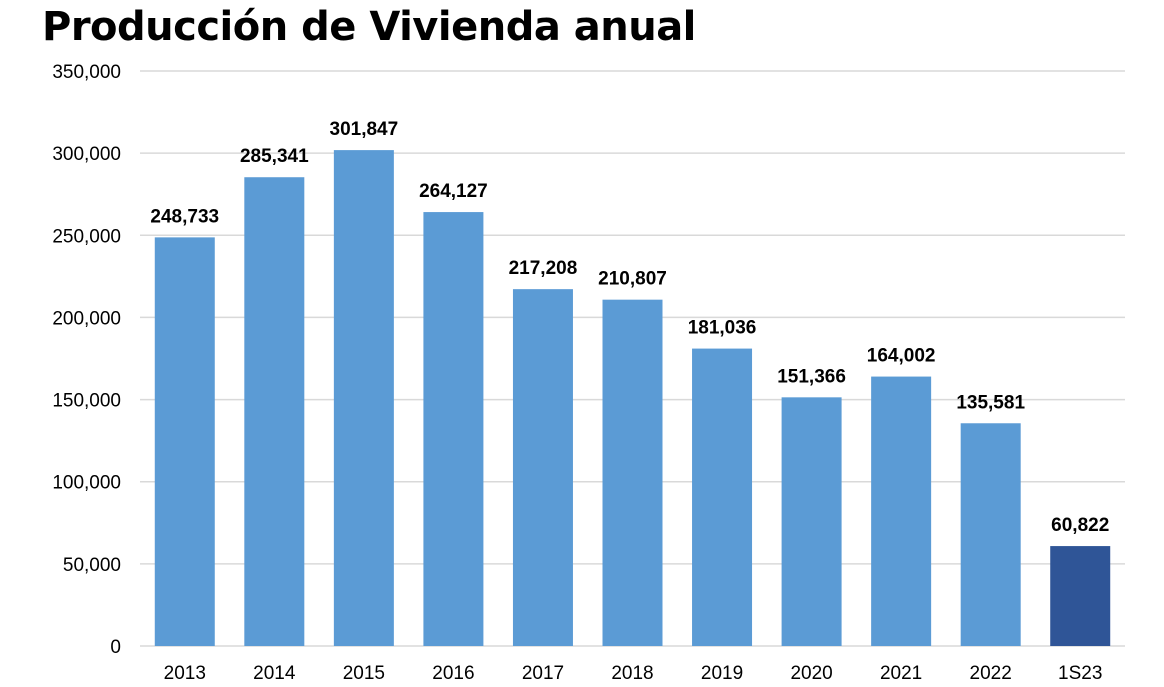 This screenshot has height=687, width=1164. Describe the element at coordinates (1080, 673) in the screenshot. I see `x-tick-label: 1S23` at that location.